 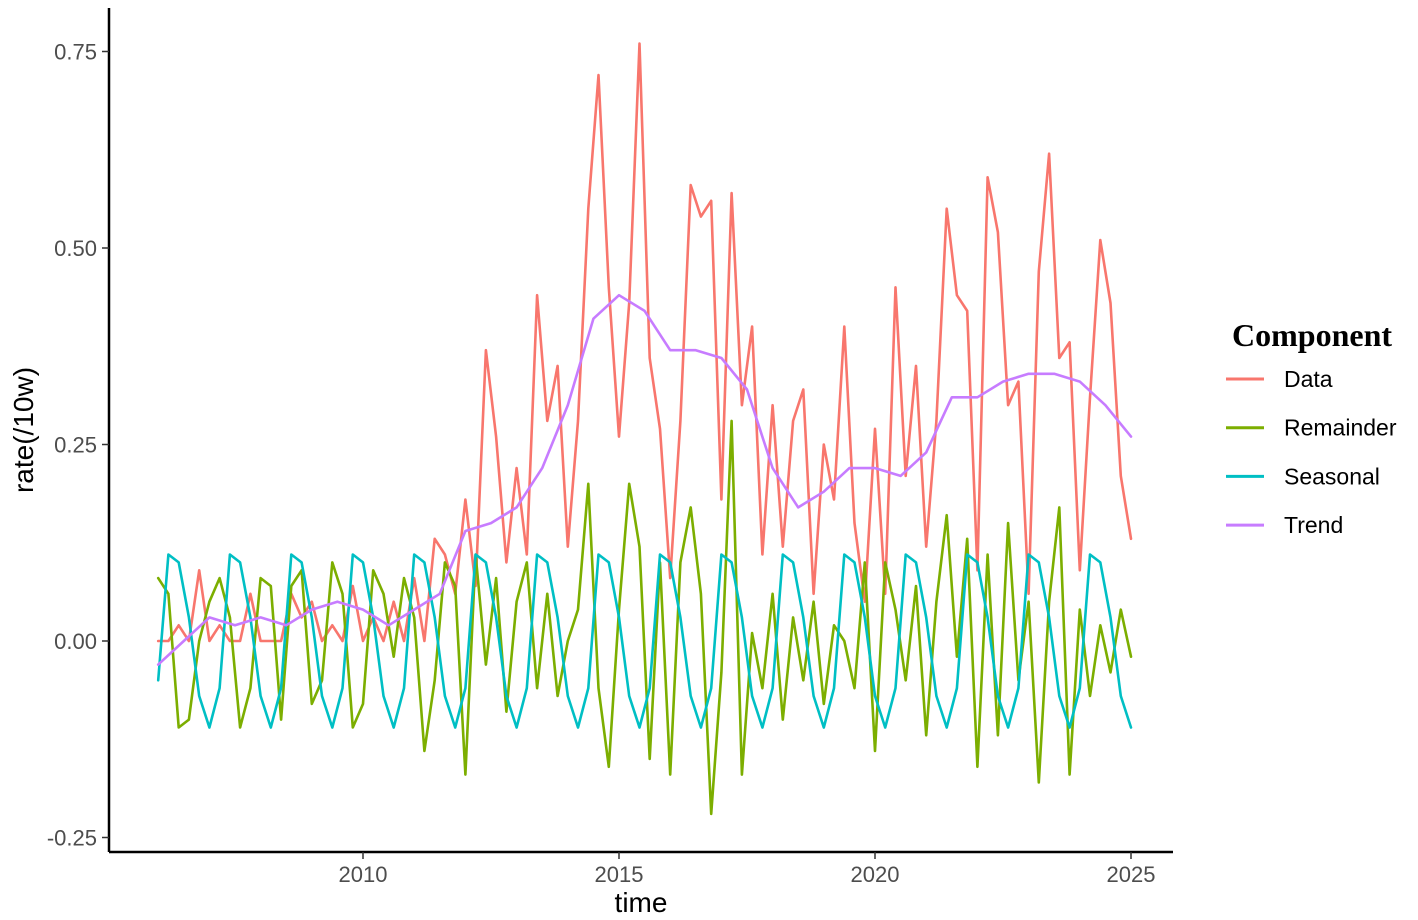 What do you see at coordinates (75, 248) in the screenshot?
I see `y-tick-label: 0.50` at bounding box center [75, 248].